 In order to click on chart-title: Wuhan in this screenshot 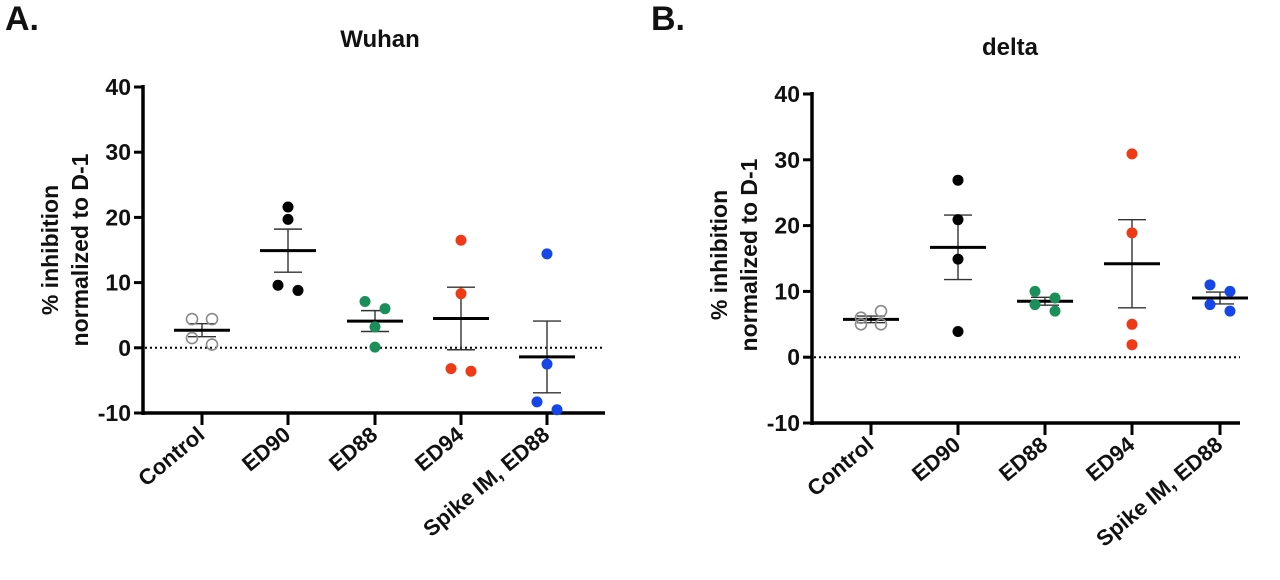, I will do `click(380, 39)`.